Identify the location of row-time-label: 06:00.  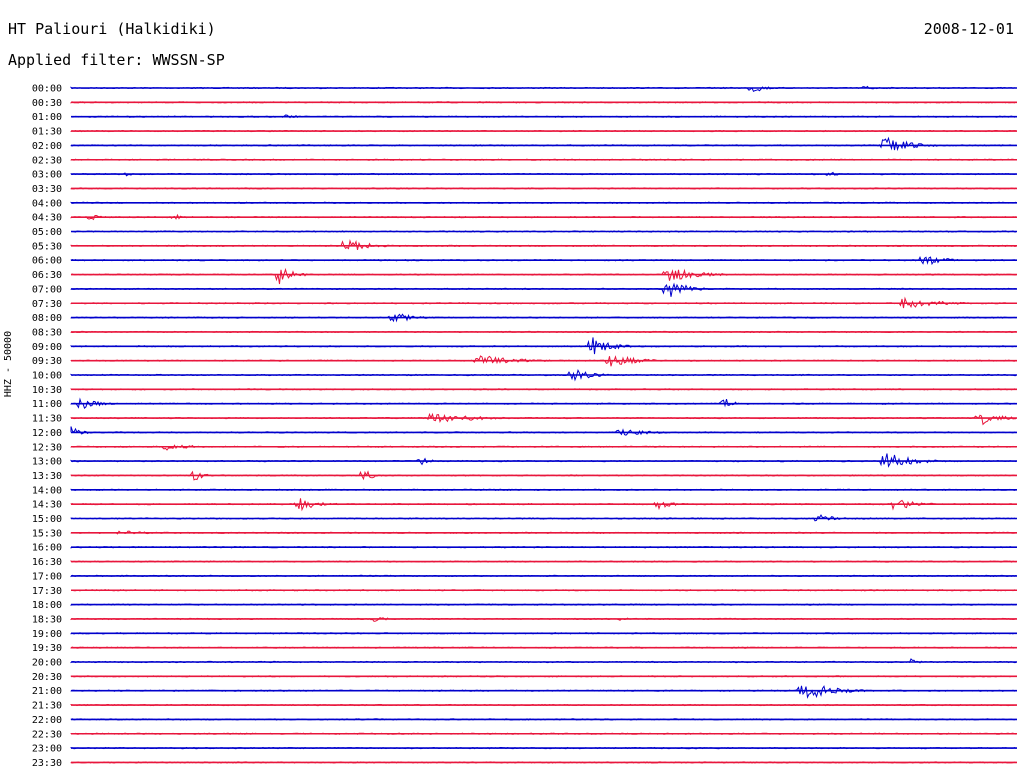
(47, 261).